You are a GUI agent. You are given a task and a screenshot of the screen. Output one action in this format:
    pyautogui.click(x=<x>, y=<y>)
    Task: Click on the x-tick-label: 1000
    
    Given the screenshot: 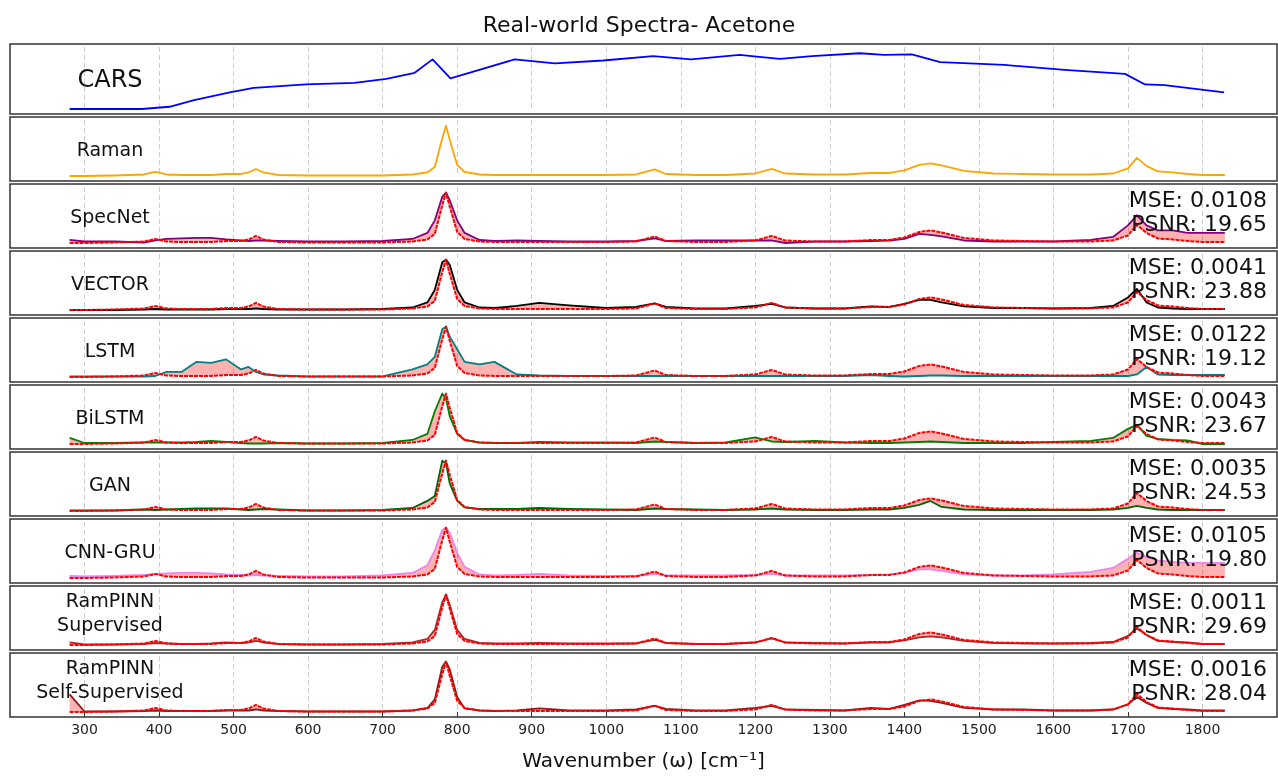 What is the action you would take?
    pyautogui.click(x=606, y=729)
    